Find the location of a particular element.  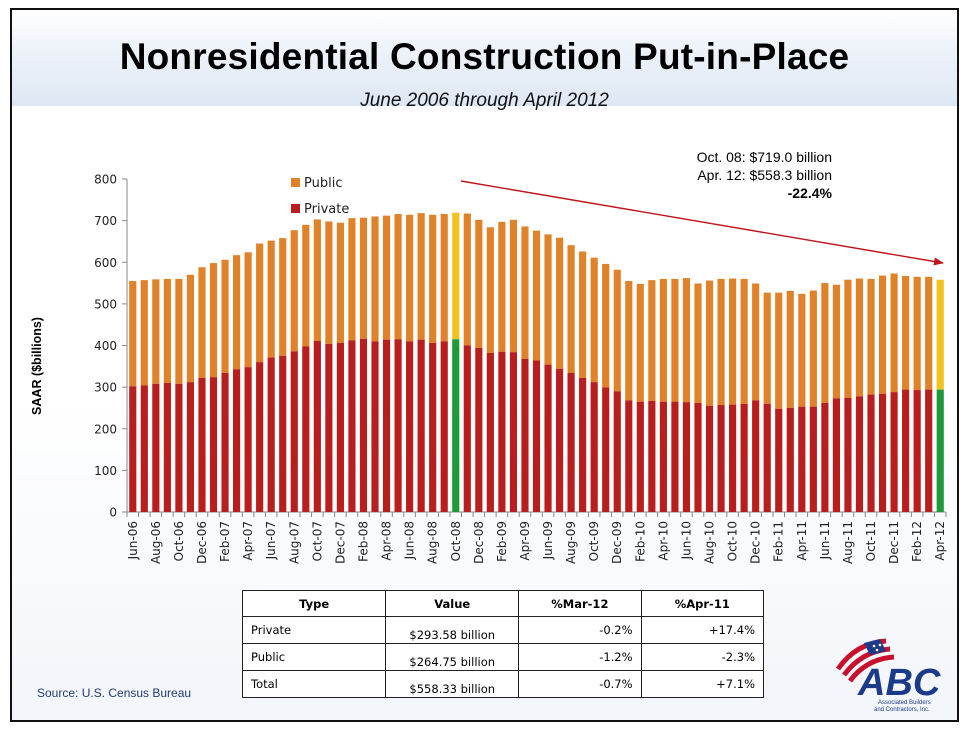

flag-stripes-icon is located at coordinates (865, 660).